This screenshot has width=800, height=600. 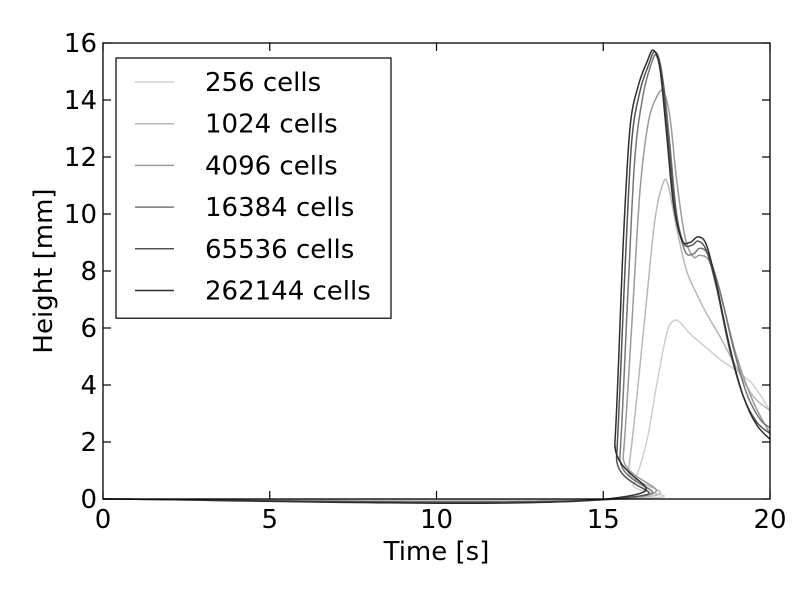 I want to click on x-axis-label: Time [s], so click(x=436, y=552).